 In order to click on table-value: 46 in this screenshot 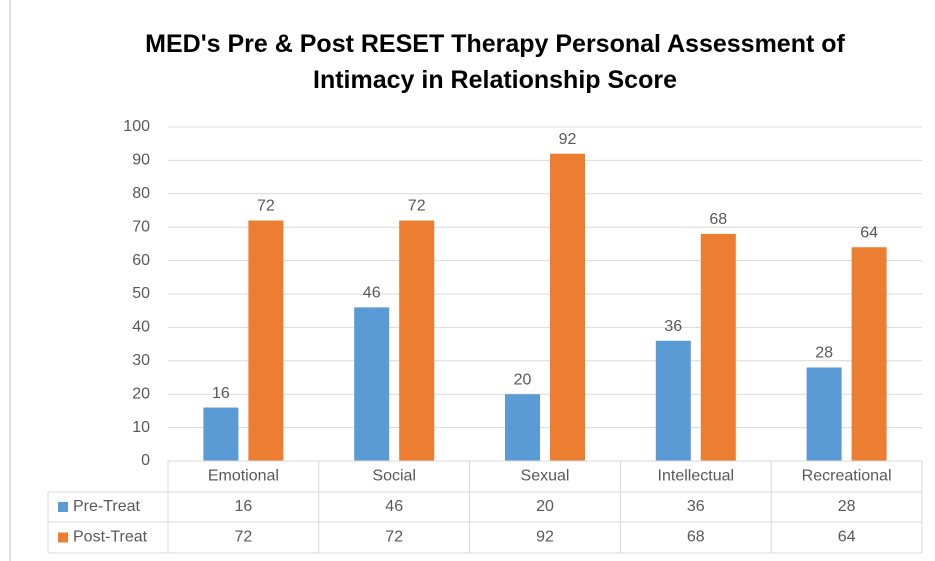, I will do `click(394, 506)`.